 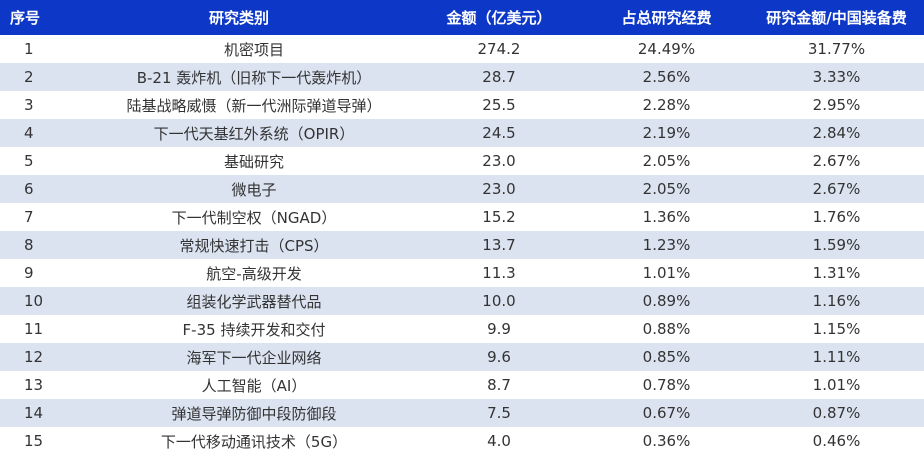 What do you see at coordinates (29, 217) in the screenshot?
I see `cell-index: 7` at bounding box center [29, 217].